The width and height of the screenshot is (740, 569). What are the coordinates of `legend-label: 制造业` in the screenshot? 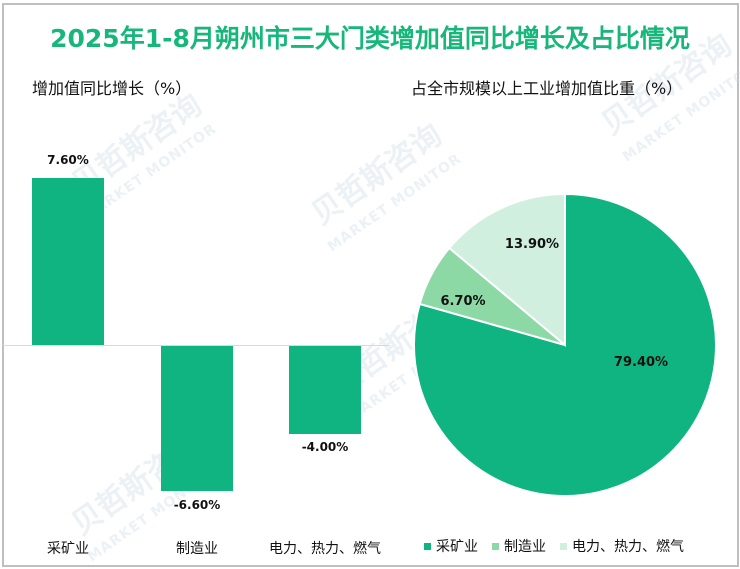 It's located at (525, 547).